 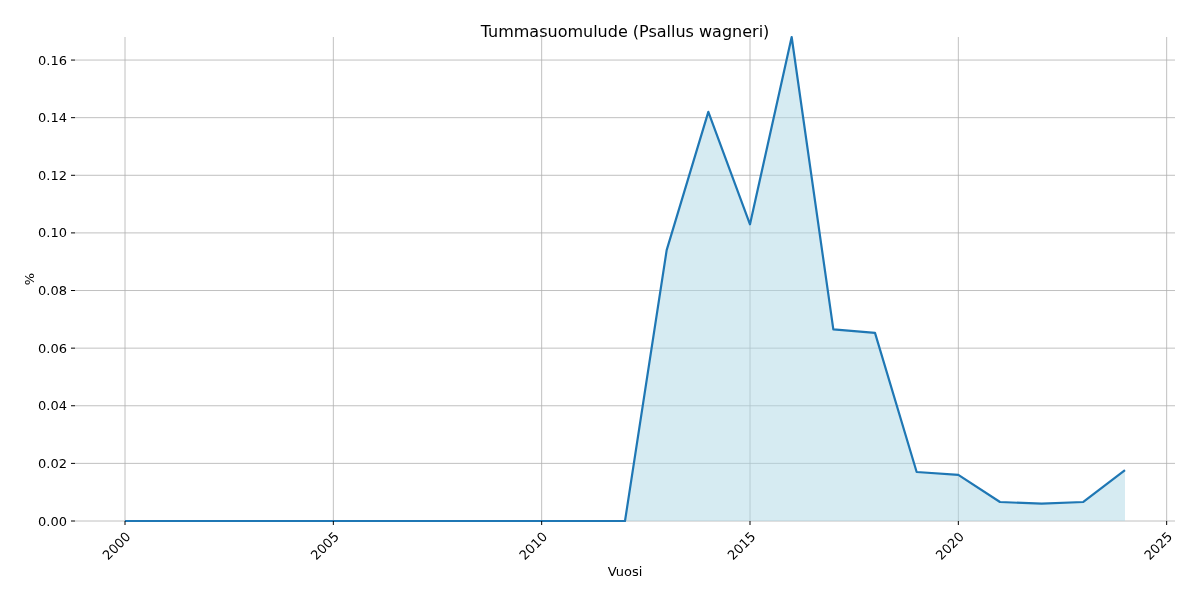 What do you see at coordinates (52, 233) in the screenshot?
I see `y-tick-label: 0.10` at bounding box center [52, 233].